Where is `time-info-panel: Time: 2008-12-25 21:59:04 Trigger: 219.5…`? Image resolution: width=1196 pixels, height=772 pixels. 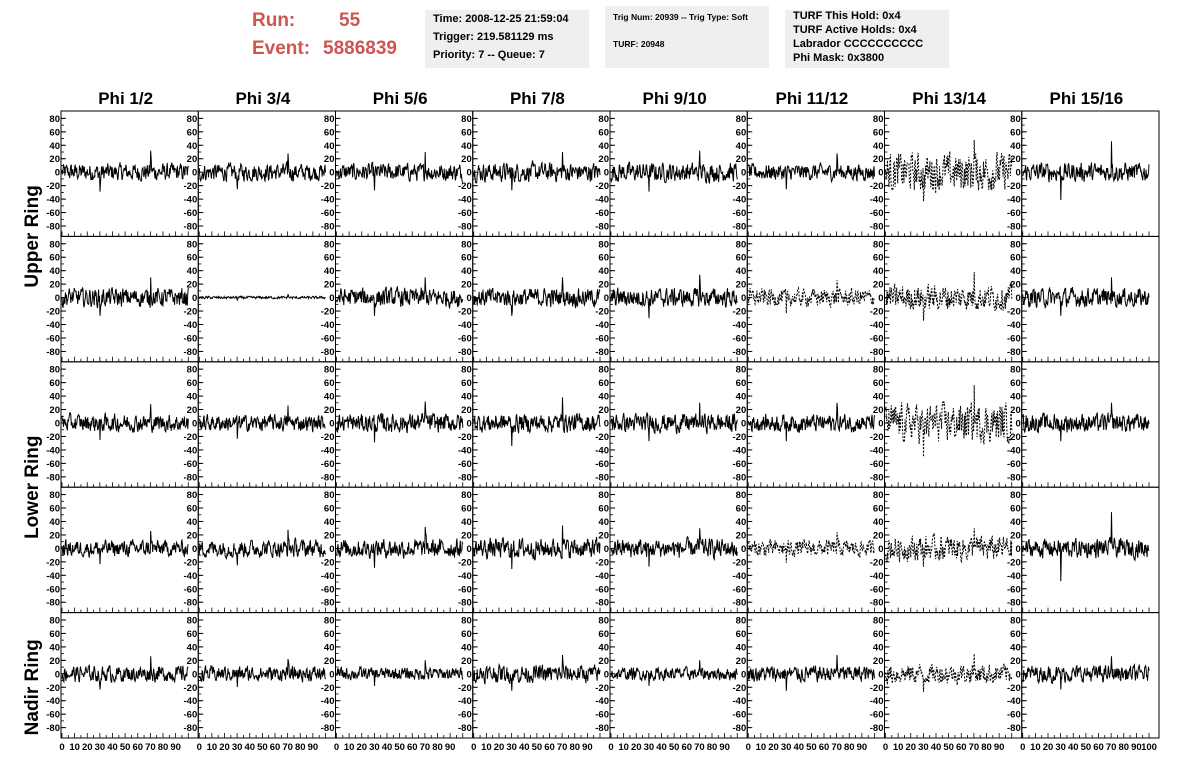
time-info-panel: Time: 2008-12-25 21:59:04 Trigger: 219.5… is located at coordinates (507, 39).